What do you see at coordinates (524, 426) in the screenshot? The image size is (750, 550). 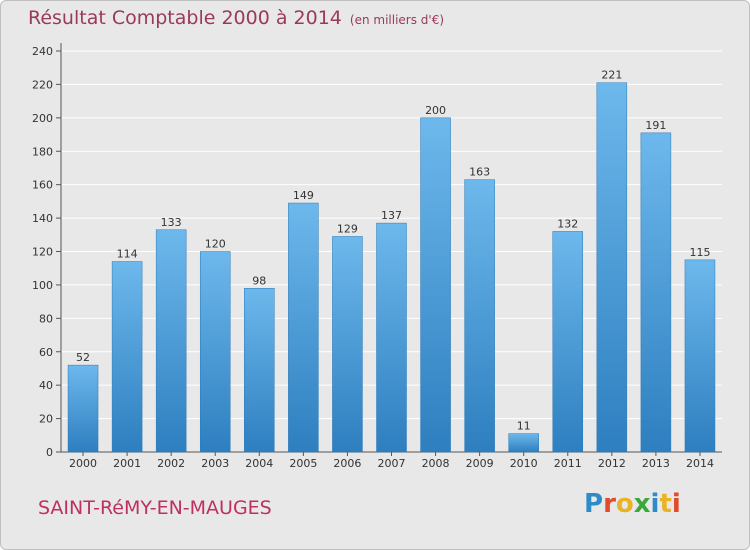 I see `value-label: 11` at bounding box center [524, 426].